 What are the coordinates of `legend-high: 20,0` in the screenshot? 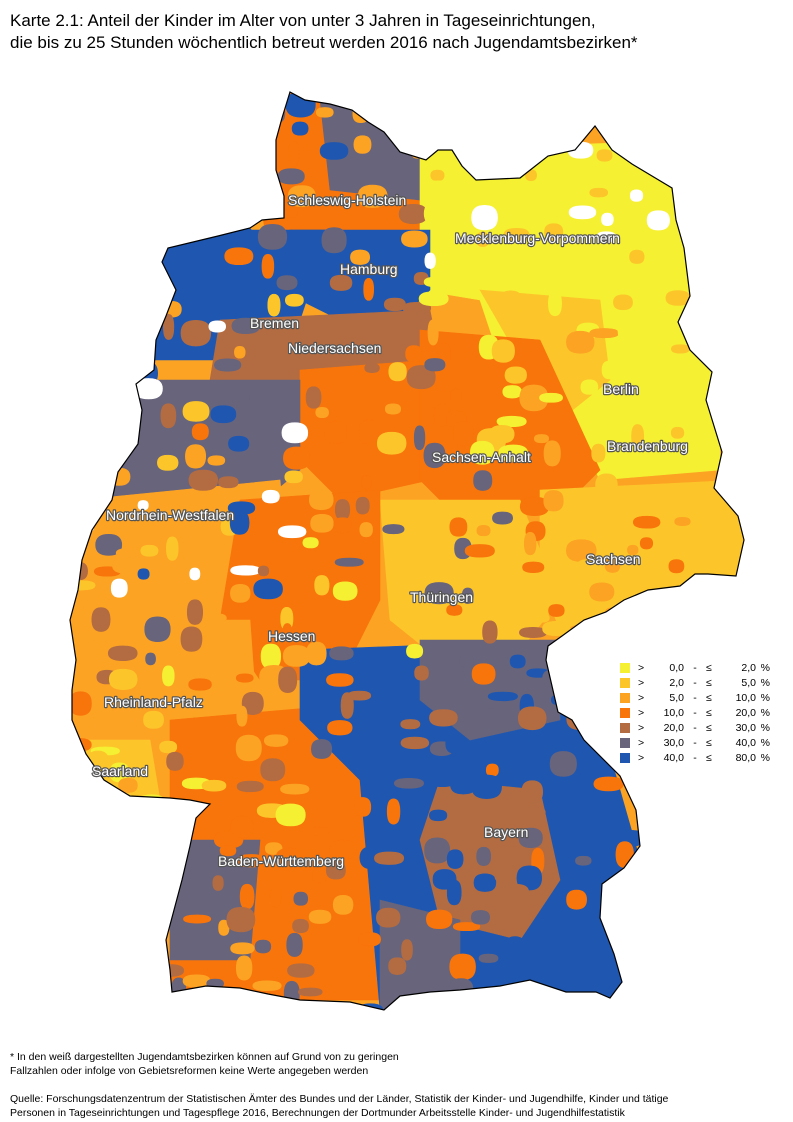 It's located at (745, 712).